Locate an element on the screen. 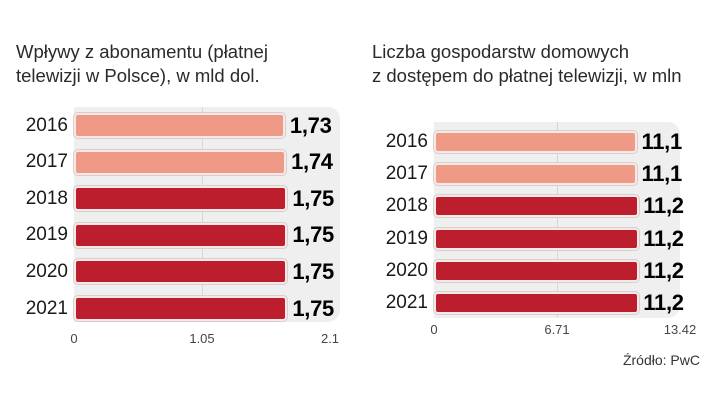 This screenshot has height=406, width=720. x-tick-label: 6.71 is located at coordinates (557, 329).